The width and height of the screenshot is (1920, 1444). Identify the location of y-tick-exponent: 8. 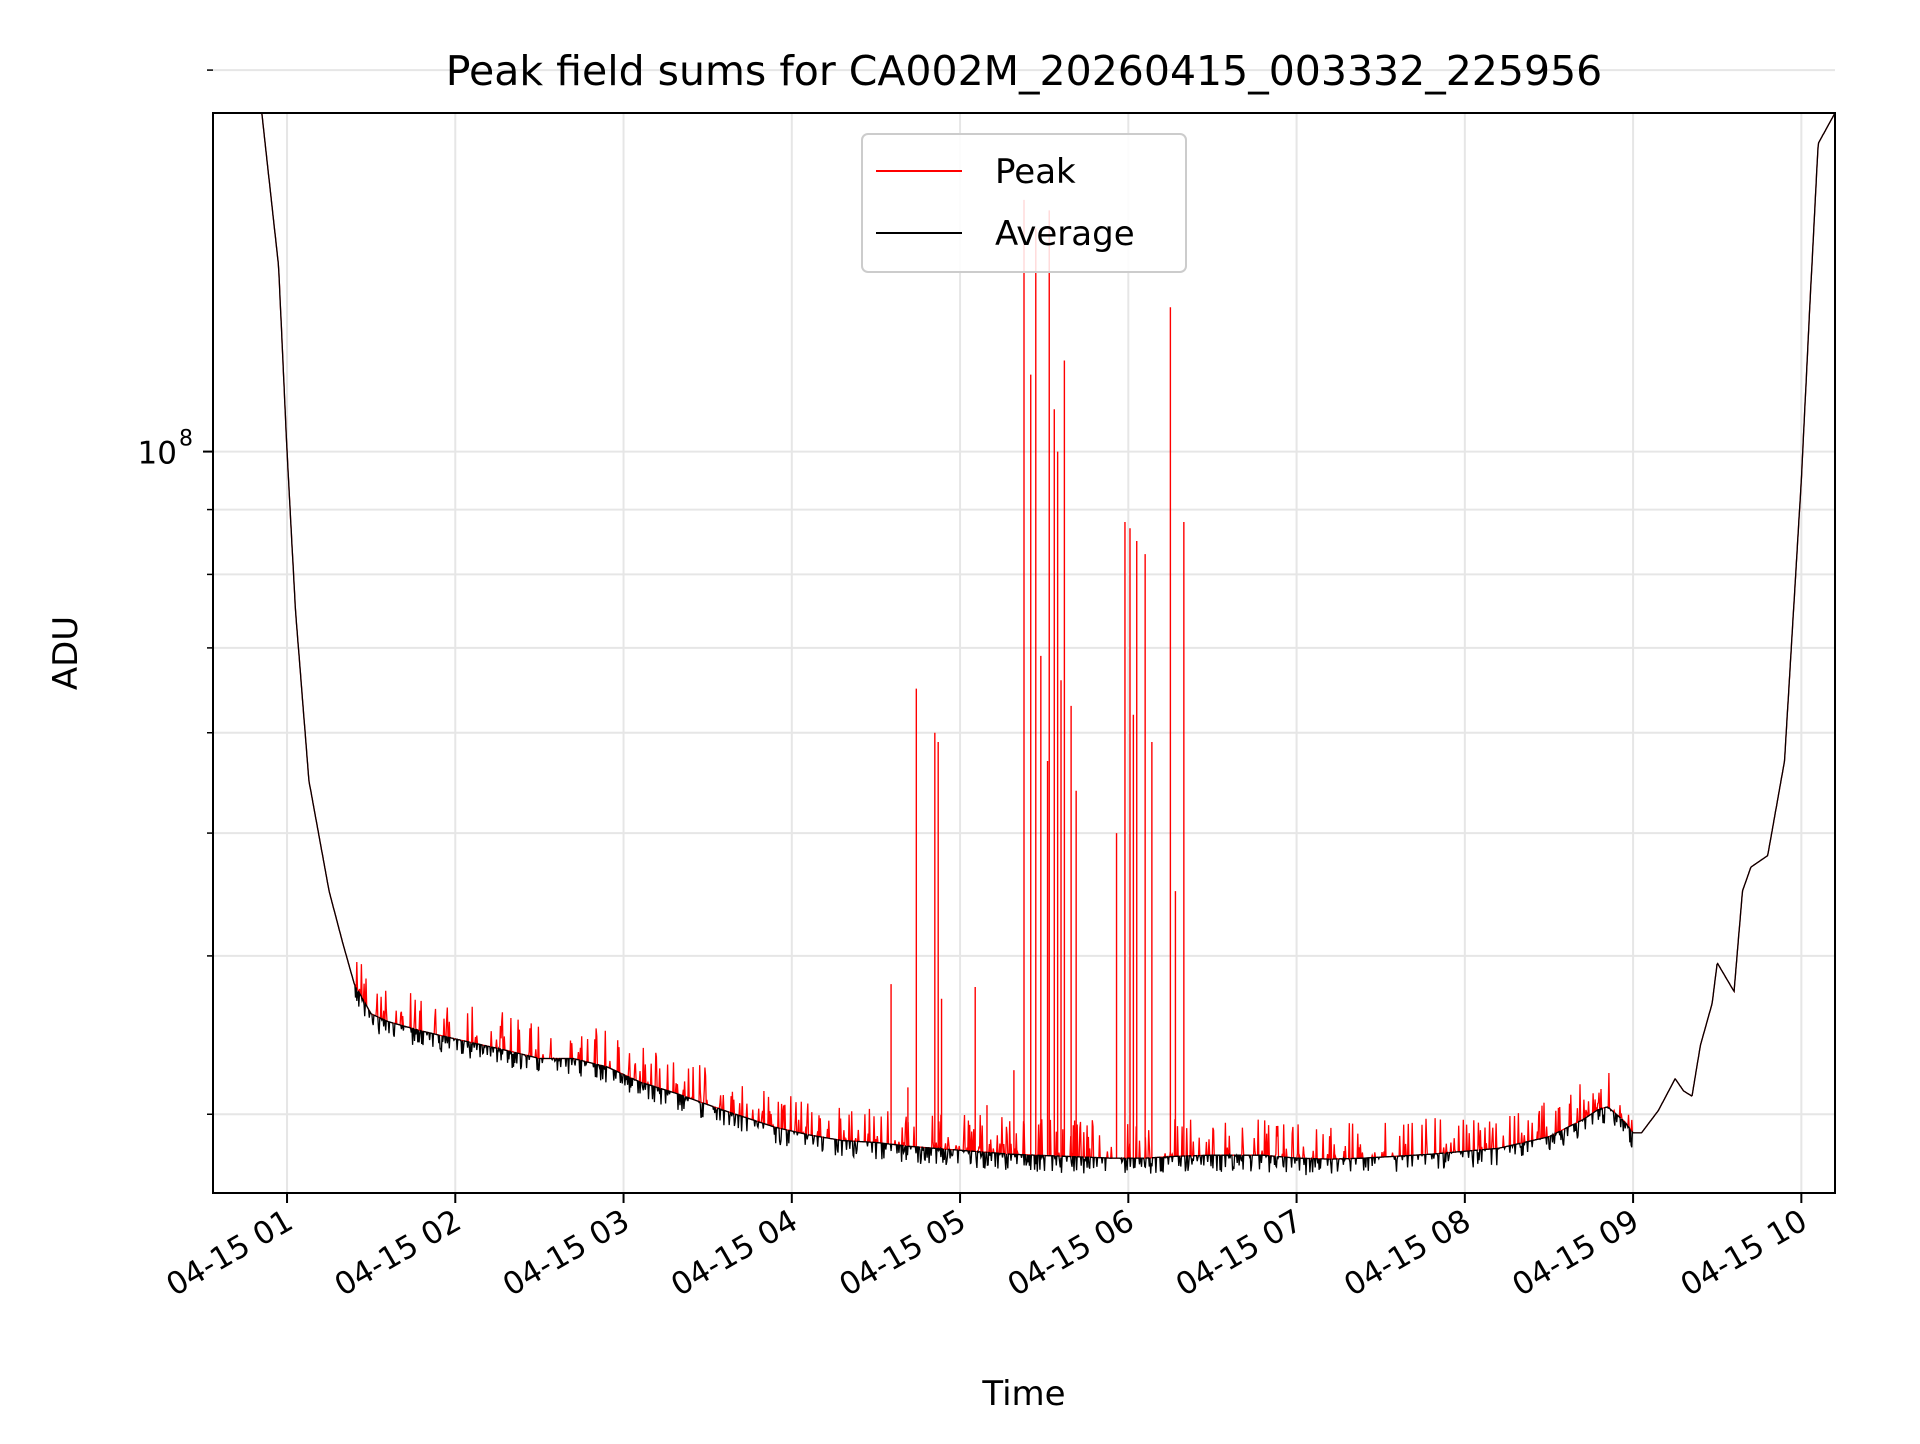
(186, 439).